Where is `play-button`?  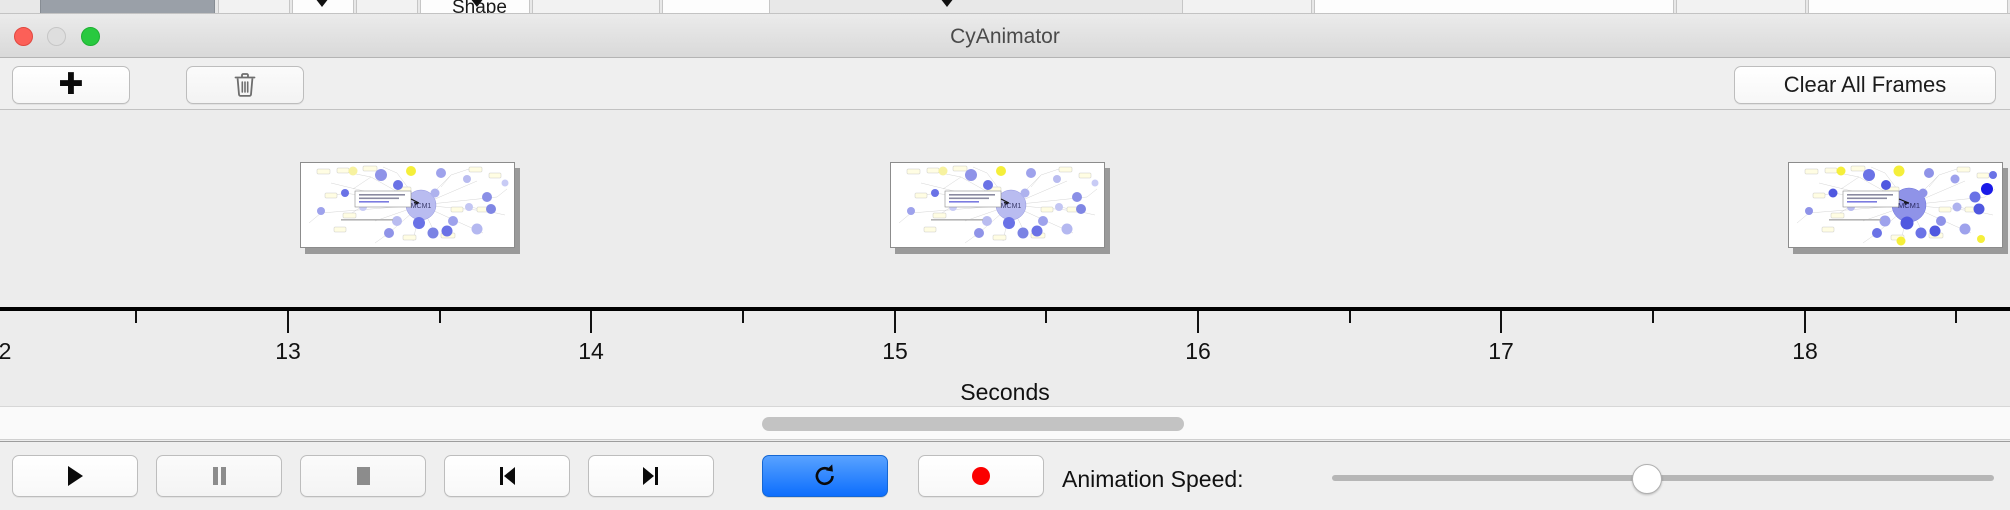 play-button is located at coordinates (75, 476).